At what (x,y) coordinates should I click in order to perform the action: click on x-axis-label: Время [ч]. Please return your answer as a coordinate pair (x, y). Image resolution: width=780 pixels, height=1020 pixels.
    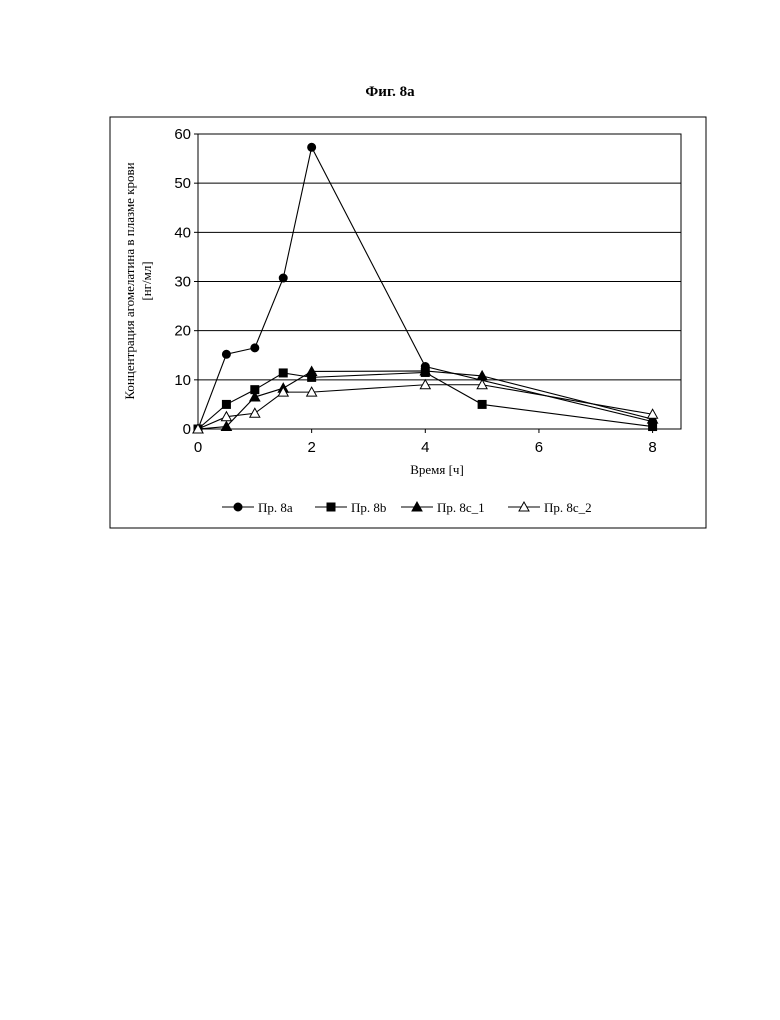
    Looking at the image, I should click on (437, 469).